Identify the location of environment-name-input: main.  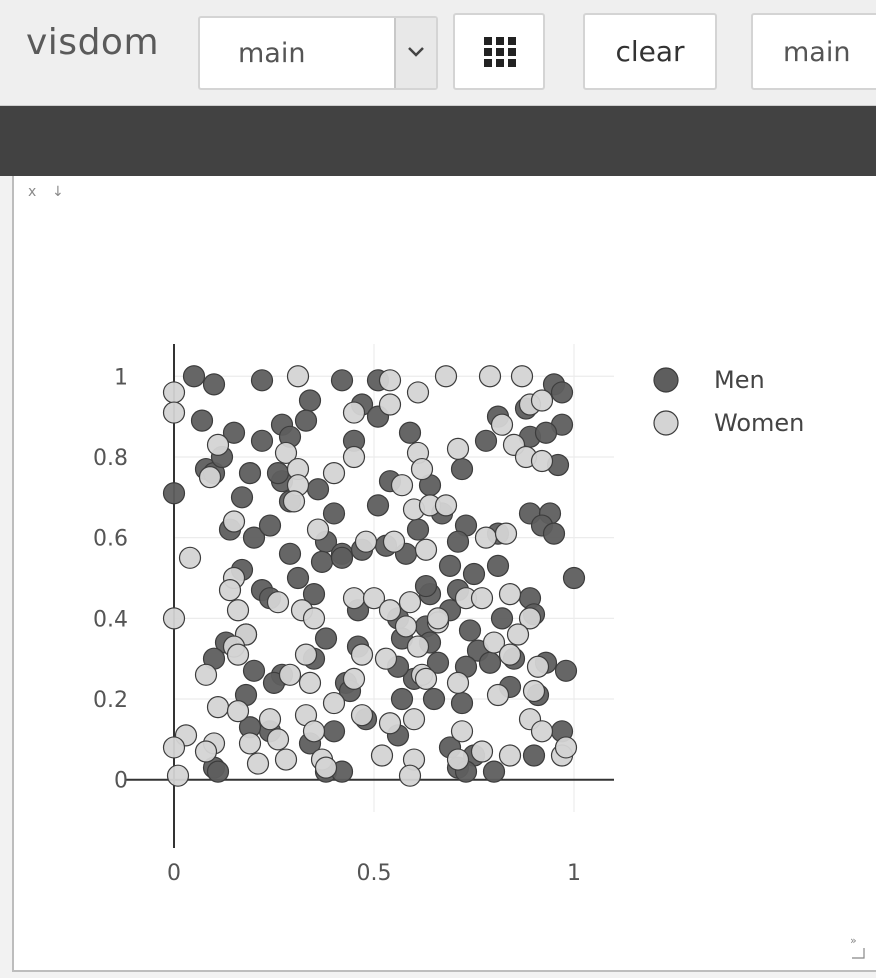
(813, 51).